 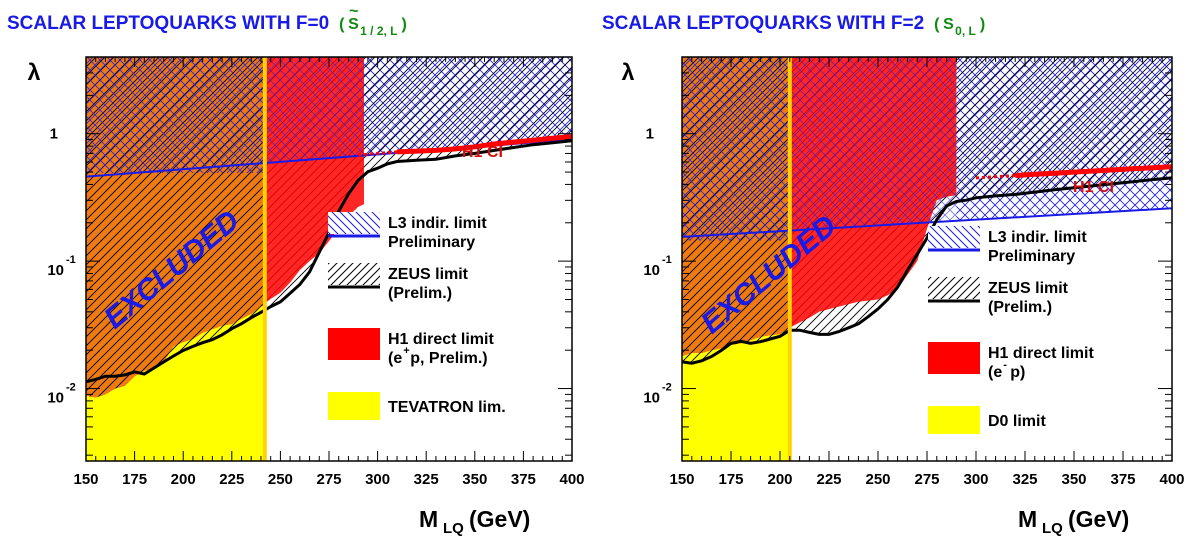 I want to click on legend-label-line1: D0 limit, so click(x=1017, y=421).